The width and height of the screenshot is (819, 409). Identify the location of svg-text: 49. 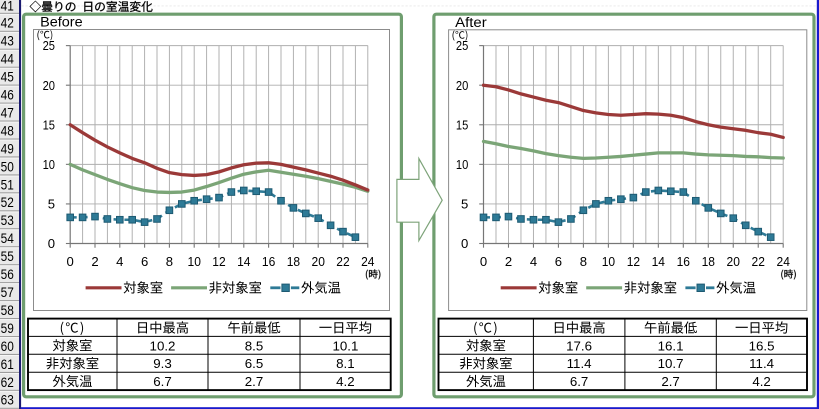
(7, 149).